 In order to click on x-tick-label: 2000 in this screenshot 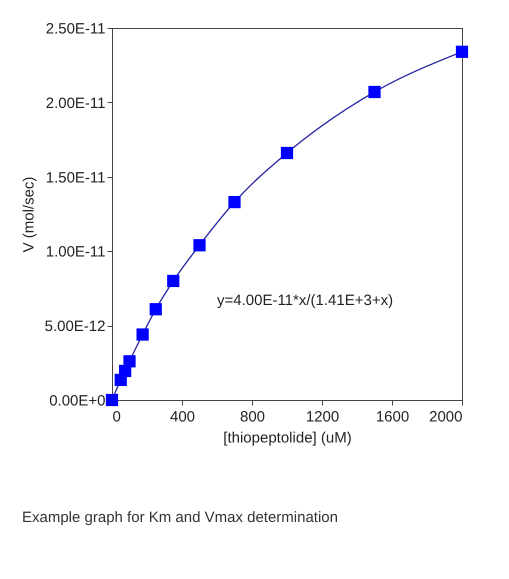, I will do `click(445, 417)`.